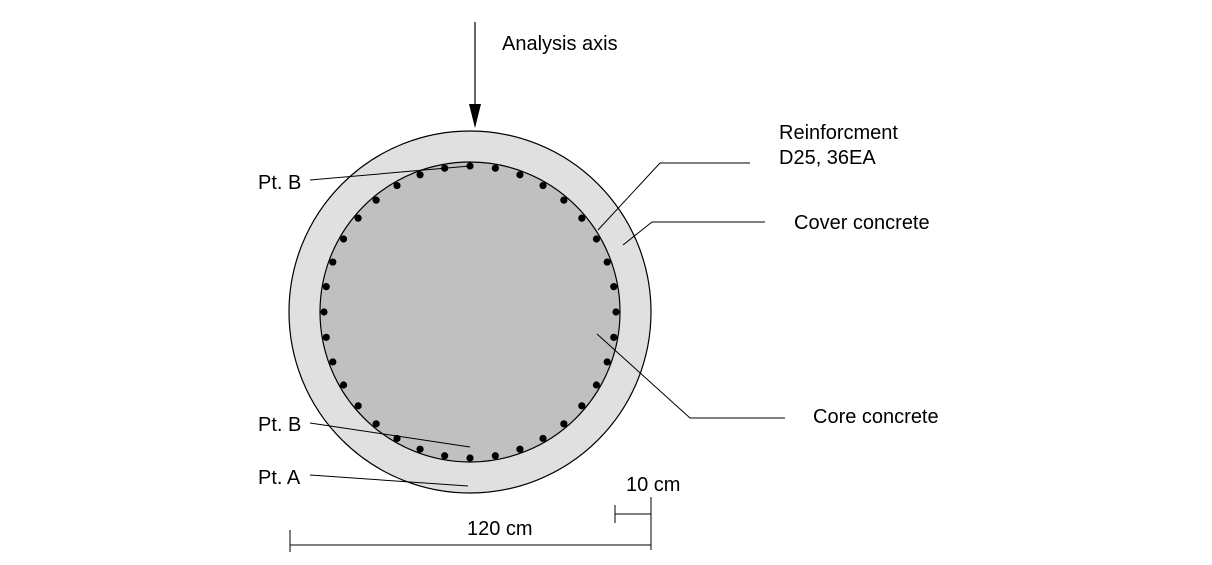 The height and width of the screenshot is (565, 1212). Describe the element at coordinates (693, 233) in the screenshot. I see `cover-concrete-leader` at that location.